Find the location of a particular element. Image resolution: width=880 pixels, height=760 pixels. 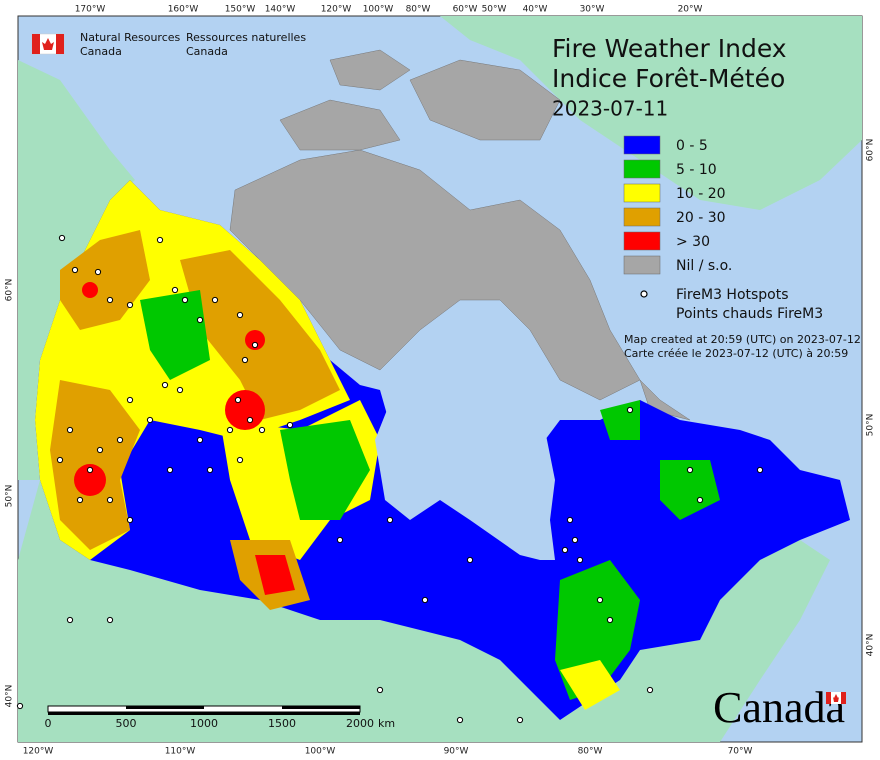

longitude-label: 150°W is located at coordinates (240, 10).